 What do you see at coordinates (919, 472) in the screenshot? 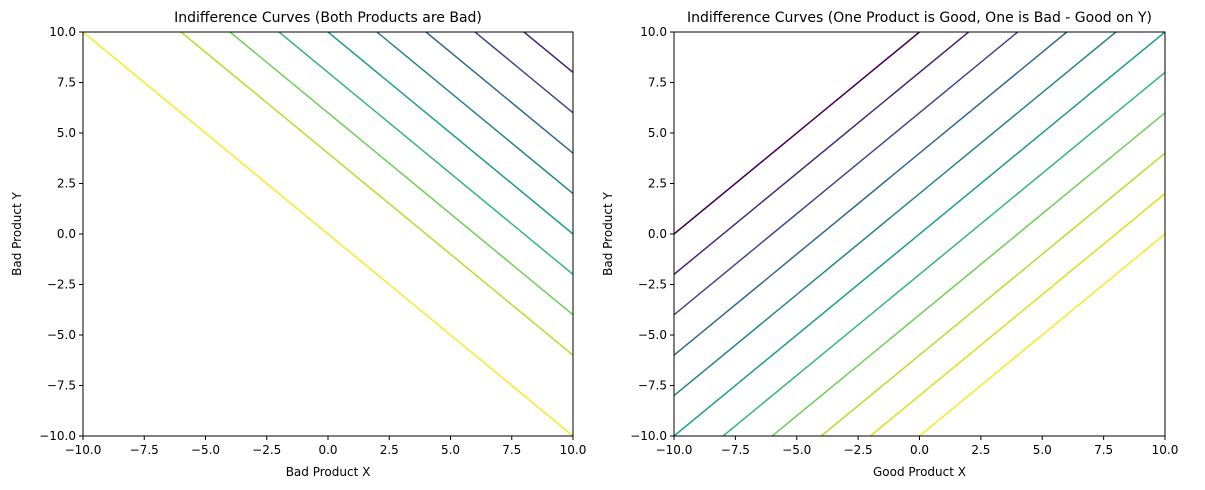
I see `x-axis-label: Good Product X` at bounding box center [919, 472].